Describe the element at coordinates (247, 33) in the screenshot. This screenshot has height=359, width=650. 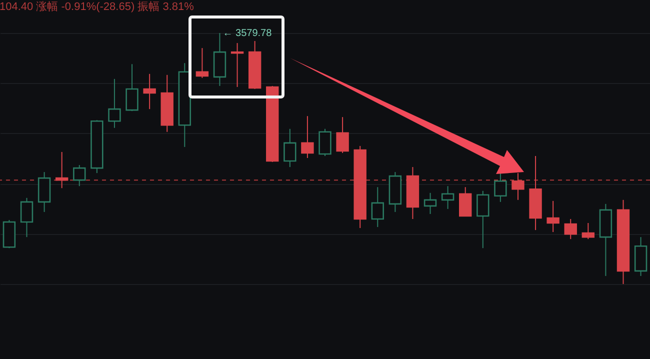
I see `annotation: ← 3579.78` at that location.